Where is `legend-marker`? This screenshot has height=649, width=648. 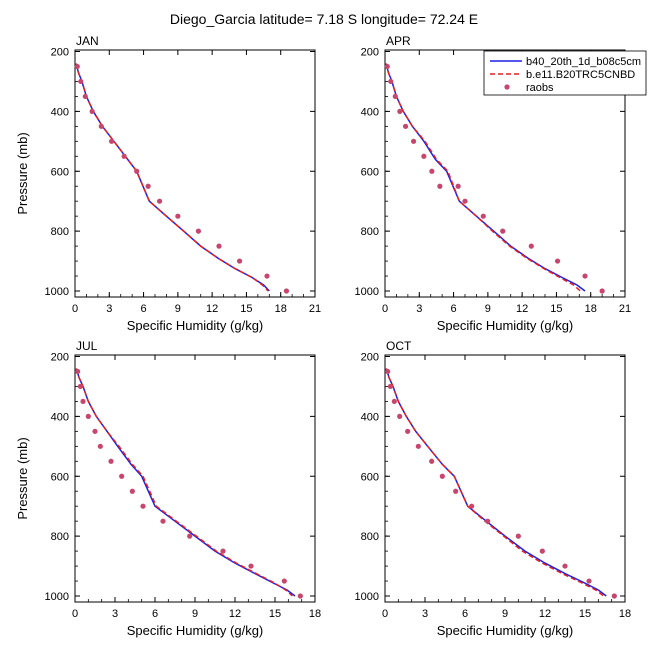
legend-marker is located at coordinates (507, 87).